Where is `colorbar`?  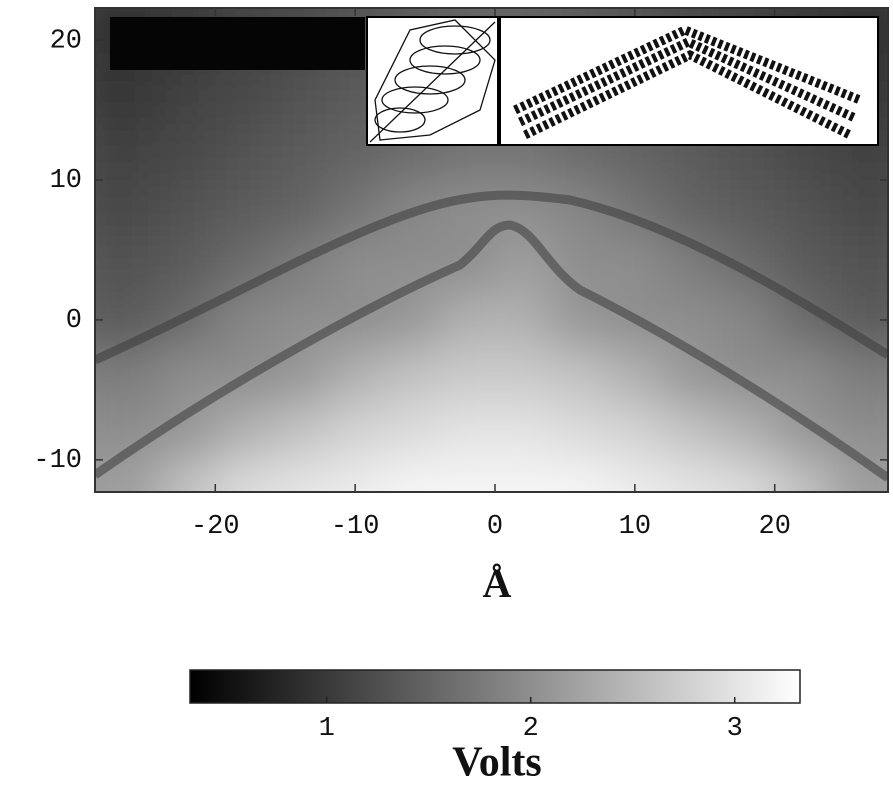
colorbar is located at coordinates (495, 686).